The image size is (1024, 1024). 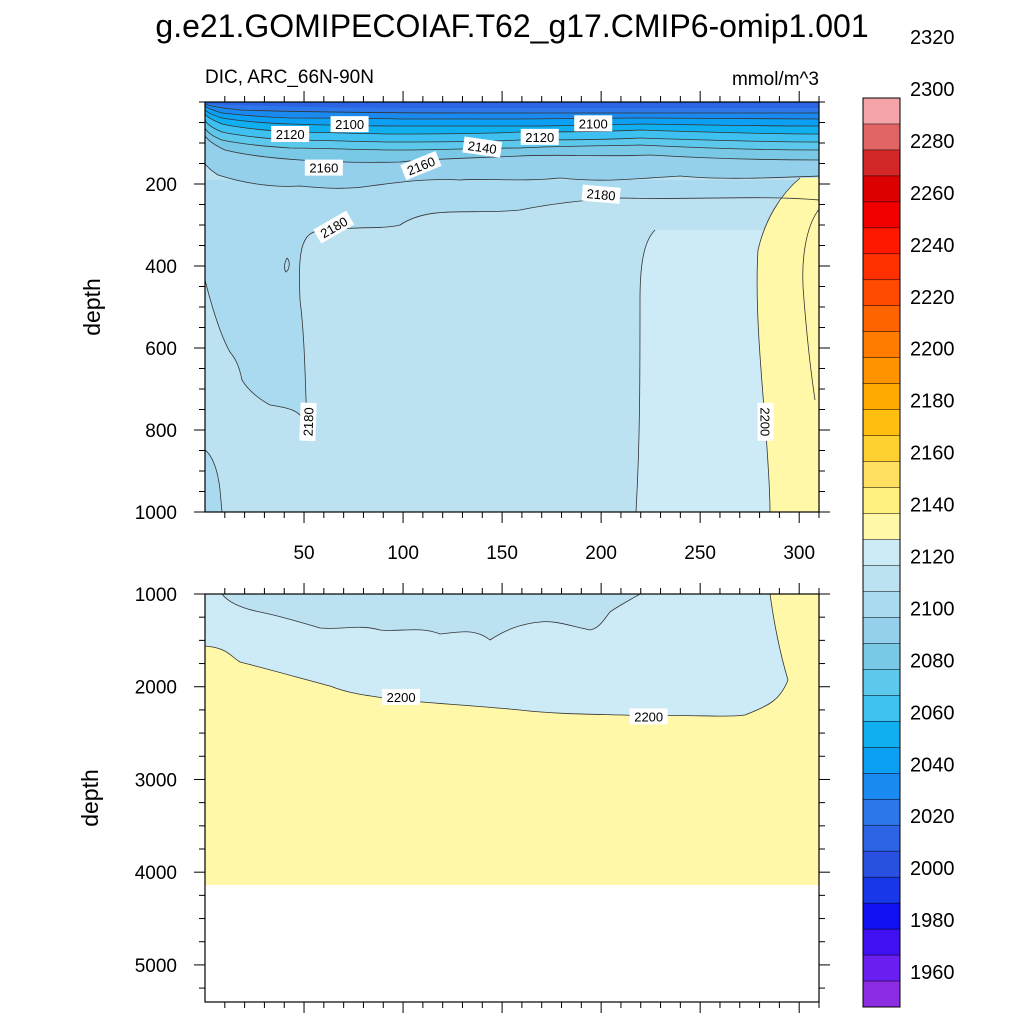 I want to click on xtick-label: 100, so click(x=403, y=553).